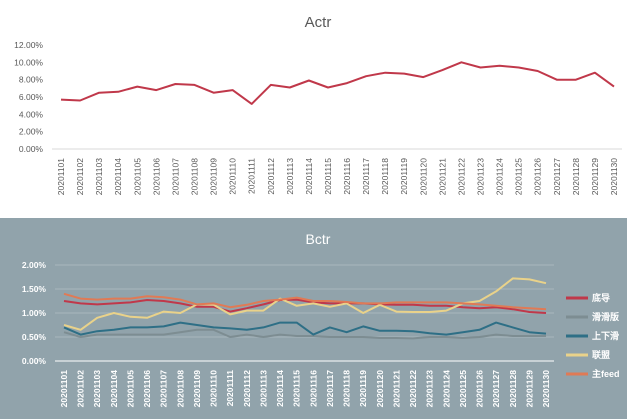 Image resolution: width=627 pixels, height=419 pixels. What do you see at coordinates (28, 45) in the screenshot?
I see `y-tick-label: 12.00%` at bounding box center [28, 45].